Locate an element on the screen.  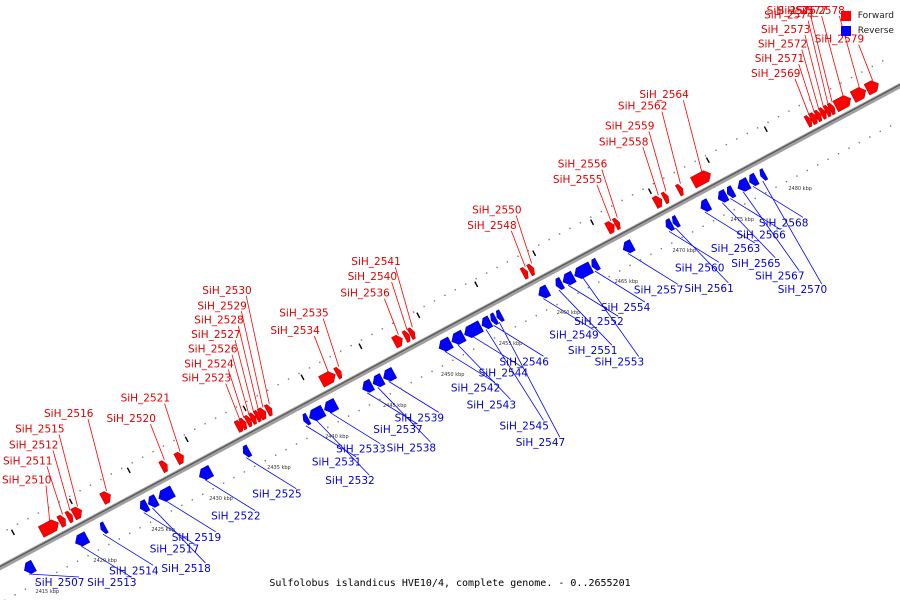
gene-label: SiH_2571 is located at coordinates (779, 59).